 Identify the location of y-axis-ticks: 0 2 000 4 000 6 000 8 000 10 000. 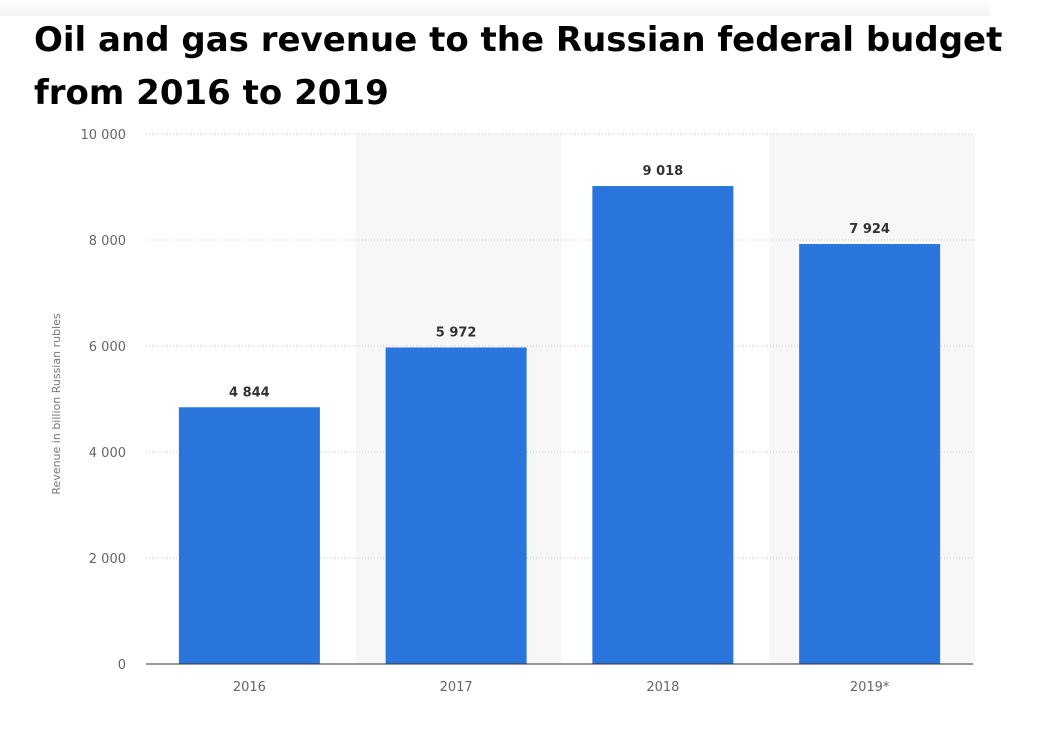
(104, 400).